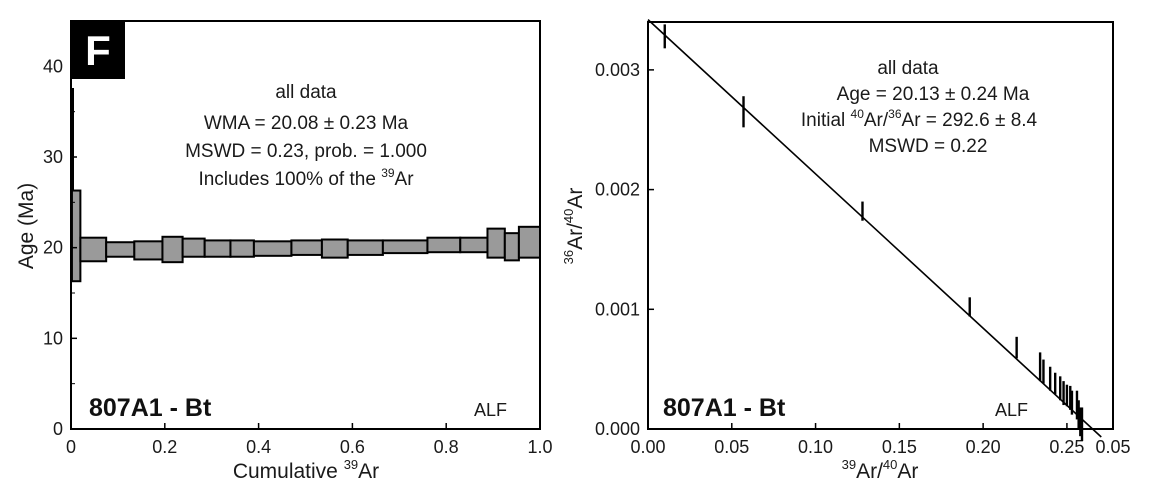  Describe the element at coordinates (1066, 447) in the screenshot. I see `right-x-tick-label: 0.25` at that location.